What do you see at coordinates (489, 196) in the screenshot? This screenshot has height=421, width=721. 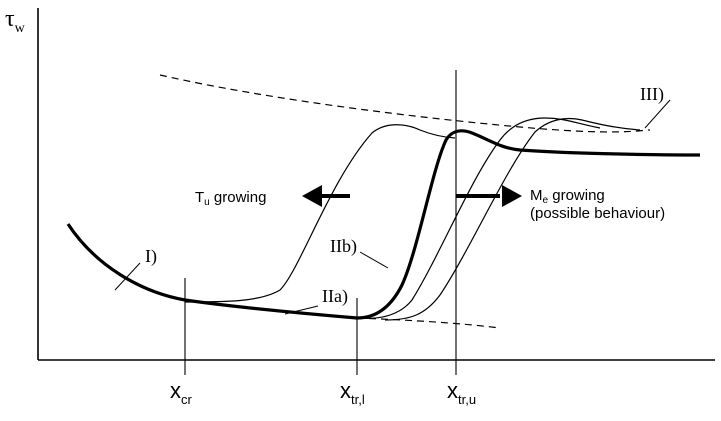 I see `me-growing-arrow` at bounding box center [489, 196].